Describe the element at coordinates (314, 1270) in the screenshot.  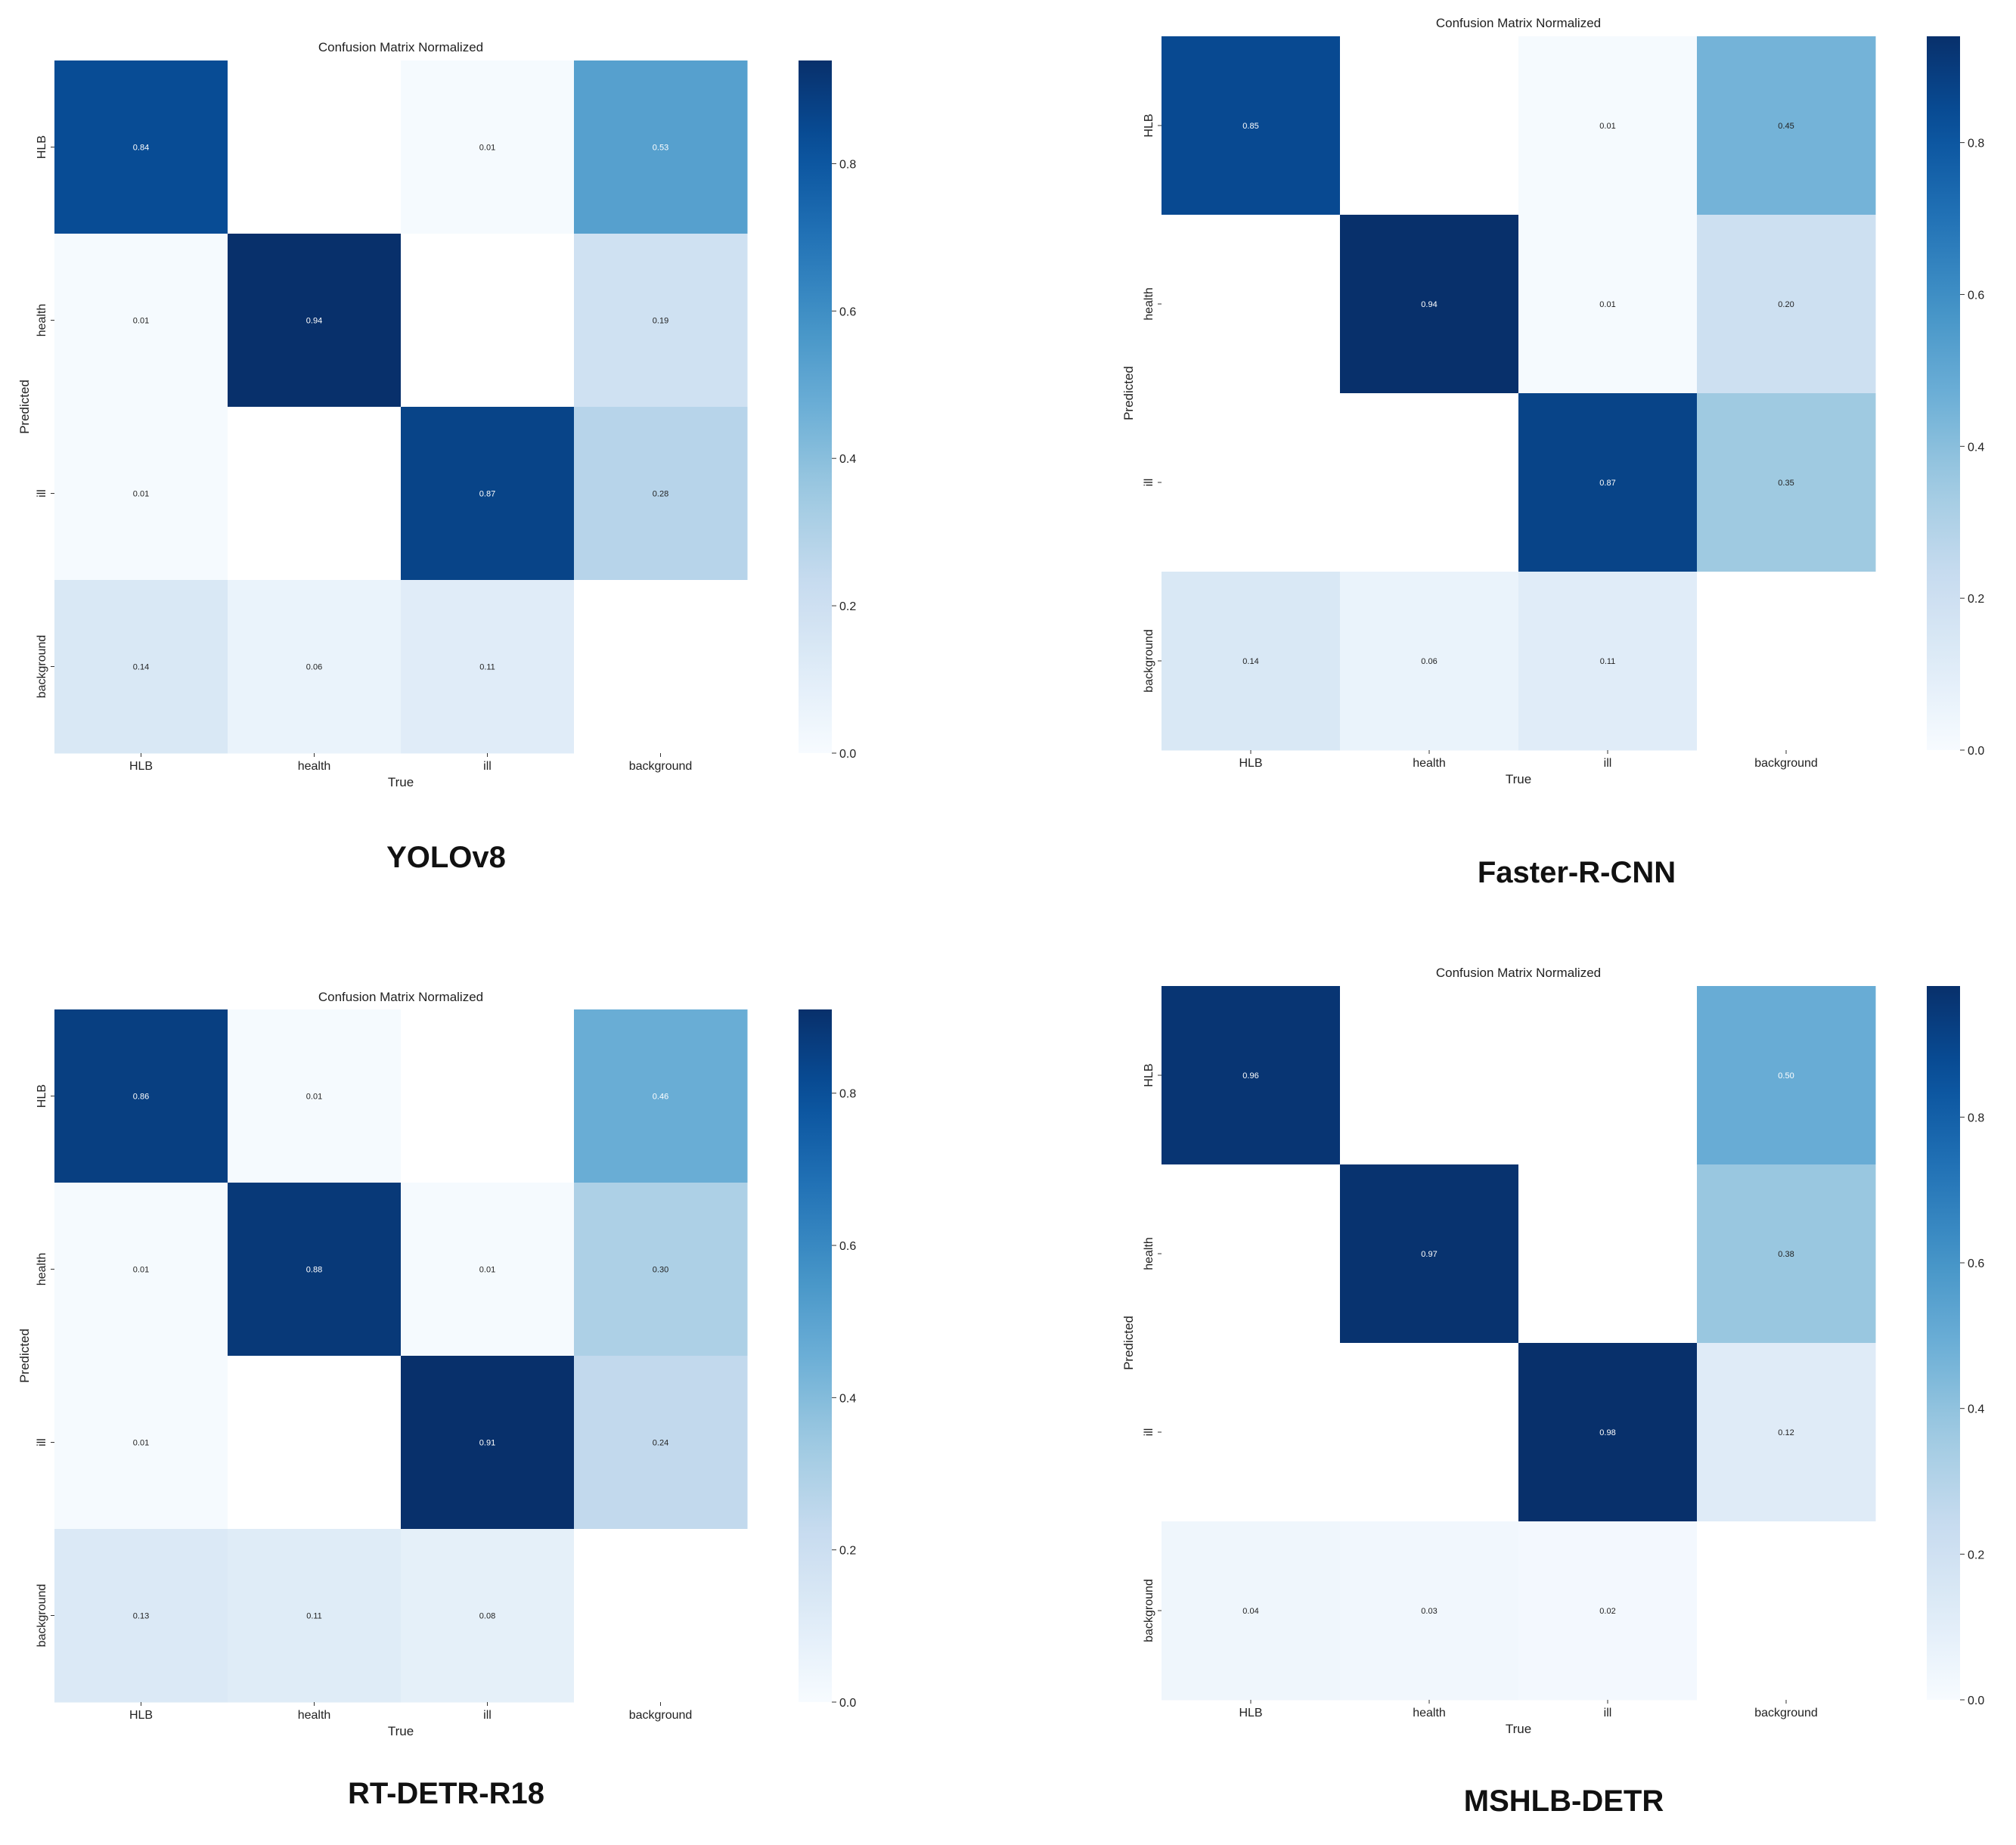
I see `cell-value-label: 0.88` at that location.